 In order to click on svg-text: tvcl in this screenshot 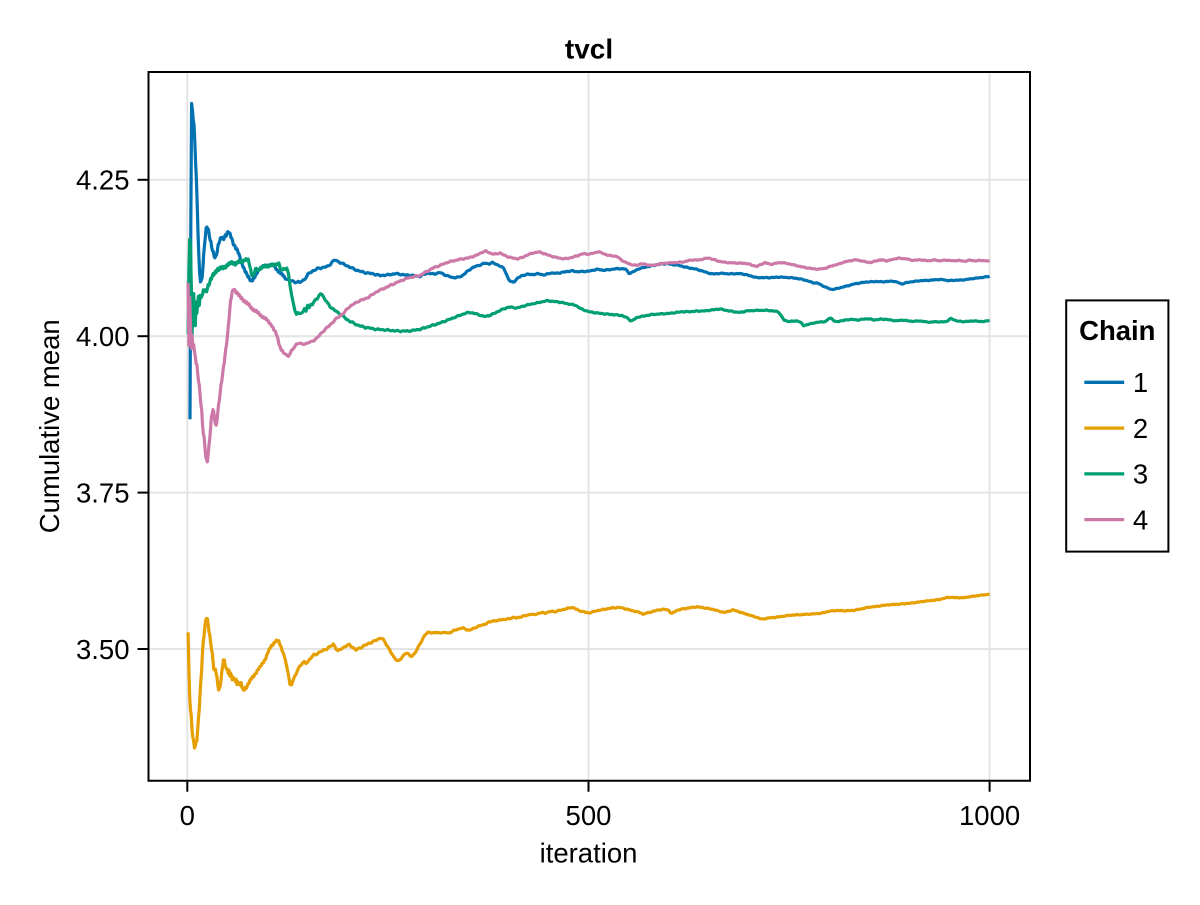, I will do `click(589, 49)`.